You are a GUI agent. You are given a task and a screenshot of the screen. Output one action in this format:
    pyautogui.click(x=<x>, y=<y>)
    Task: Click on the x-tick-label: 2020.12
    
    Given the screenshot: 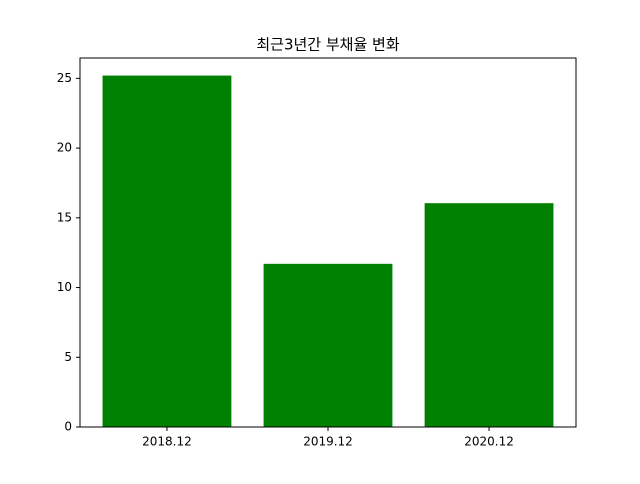 What is the action you would take?
    pyautogui.click(x=489, y=442)
    